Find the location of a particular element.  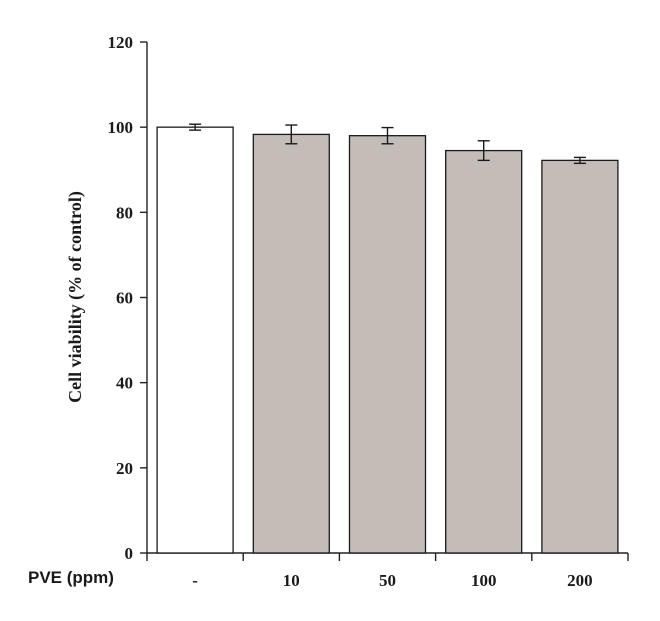

y-tick-label: 40 is located at coordinates (124, 383).